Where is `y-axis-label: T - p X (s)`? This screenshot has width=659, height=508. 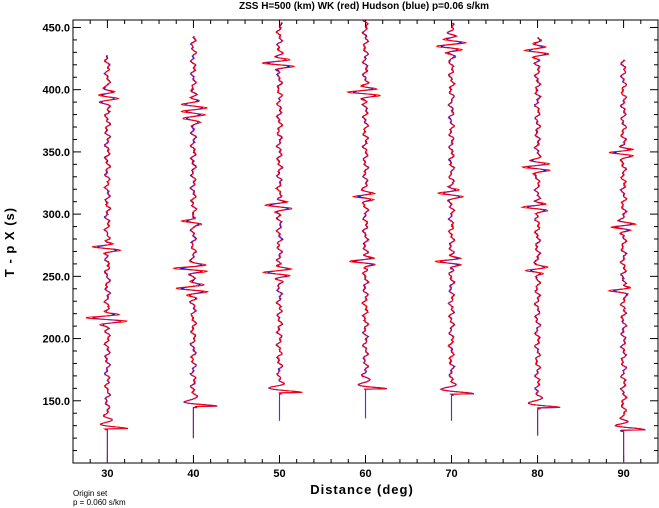 y-axis-label: T - p X (s) is located at coordinates (9, 242).